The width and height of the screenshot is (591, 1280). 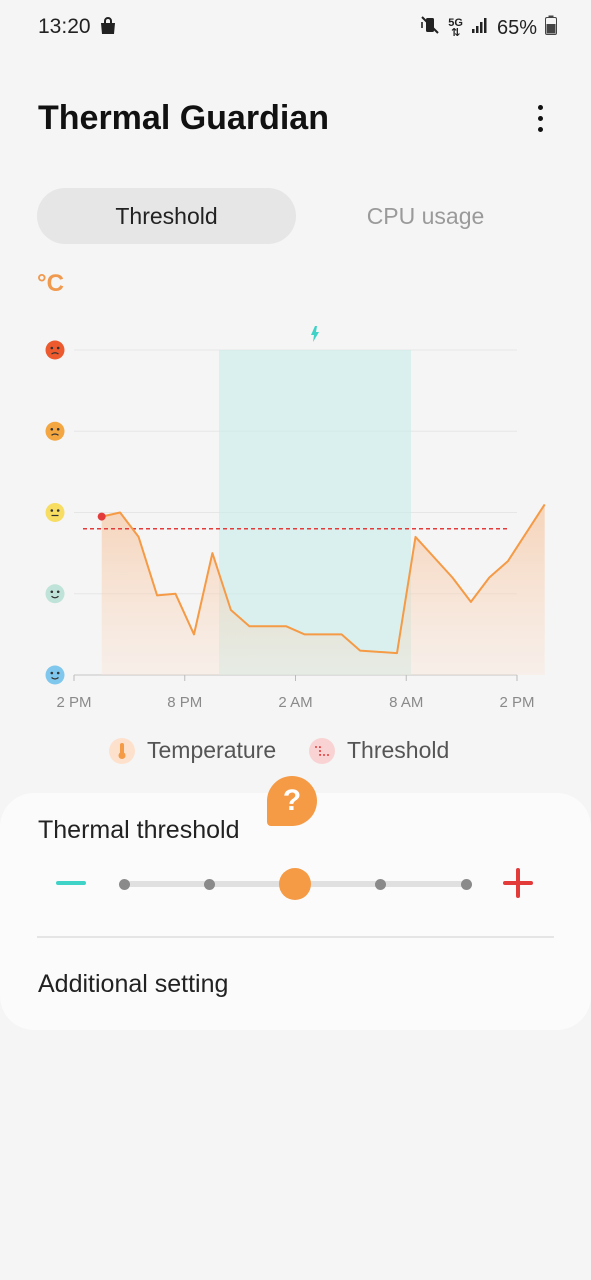 I want to click on mute-vibrate-icon, so click(x=430, y=28).